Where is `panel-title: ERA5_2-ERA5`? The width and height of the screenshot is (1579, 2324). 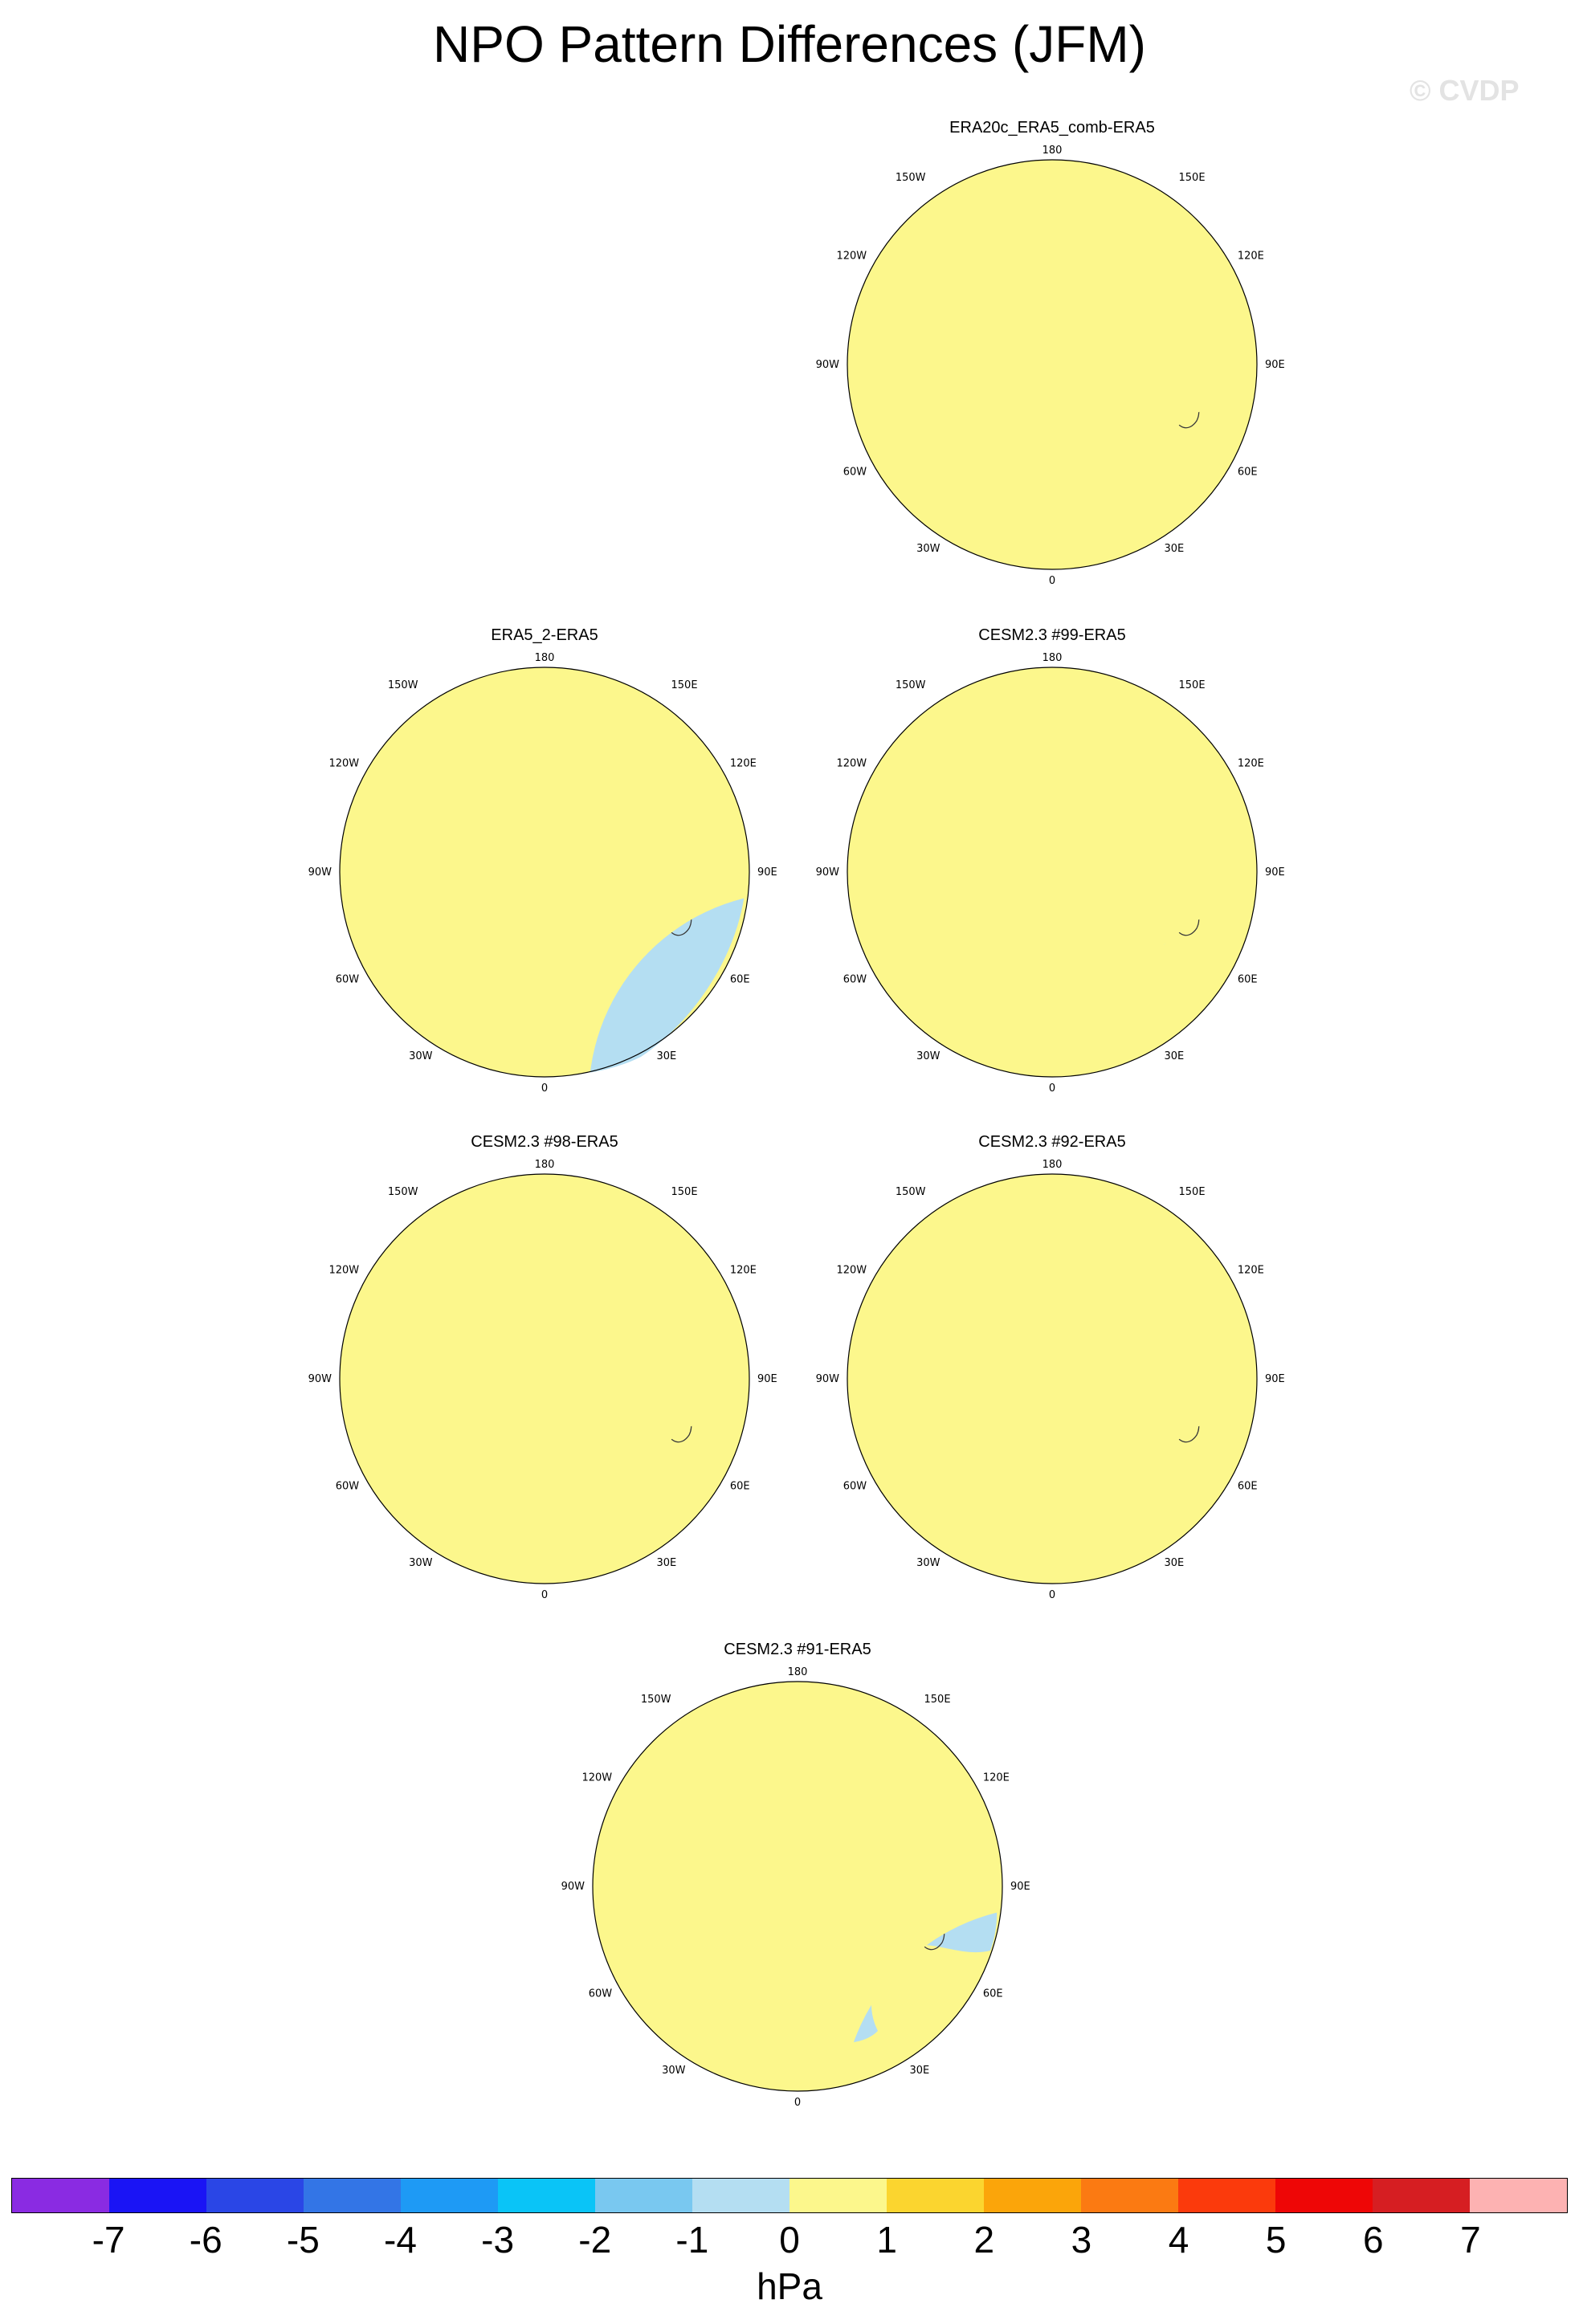
panel-title: ERA5_2-ERA5 is located at coordinates (544, 635).